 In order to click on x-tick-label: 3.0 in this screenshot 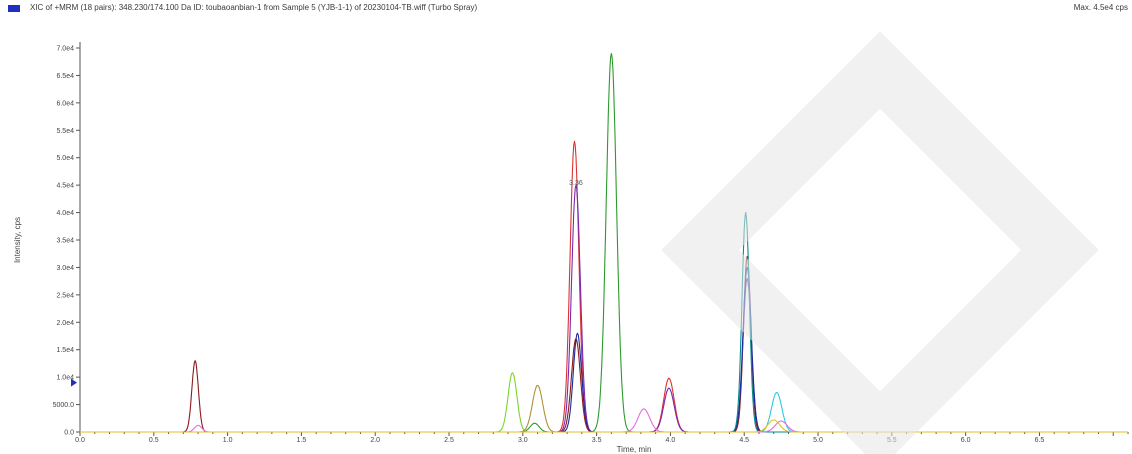, I will do `click(523, 440)`.